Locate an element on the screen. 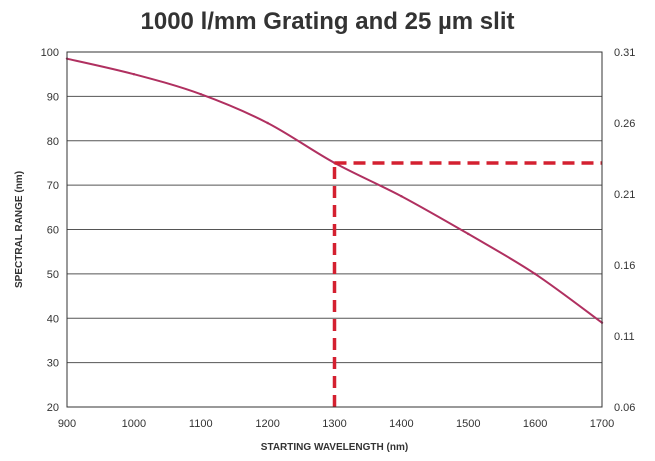 The width and height of the screenshot is (655, 461). x-tick-label-1000: 1000 is located at coordinates (134, 424).